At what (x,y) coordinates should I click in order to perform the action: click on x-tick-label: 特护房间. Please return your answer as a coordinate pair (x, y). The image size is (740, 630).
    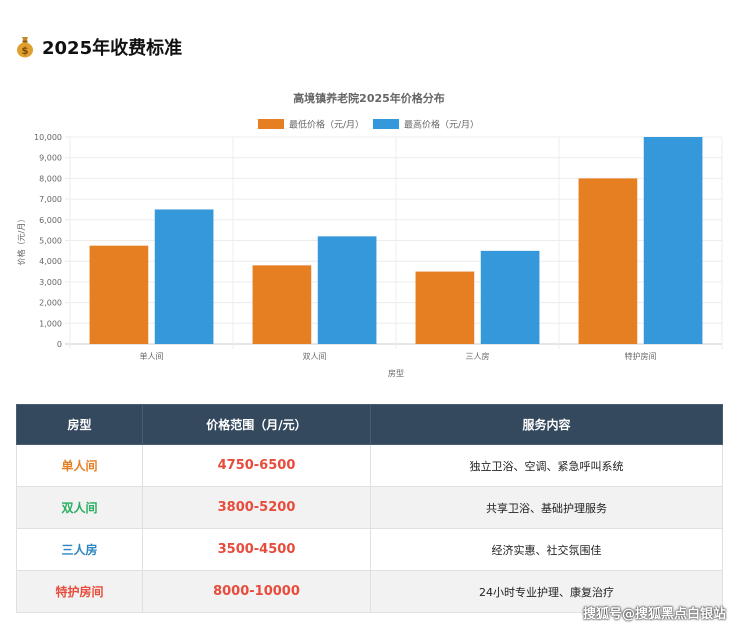
    Looking at the image, I should click on (641, 356).